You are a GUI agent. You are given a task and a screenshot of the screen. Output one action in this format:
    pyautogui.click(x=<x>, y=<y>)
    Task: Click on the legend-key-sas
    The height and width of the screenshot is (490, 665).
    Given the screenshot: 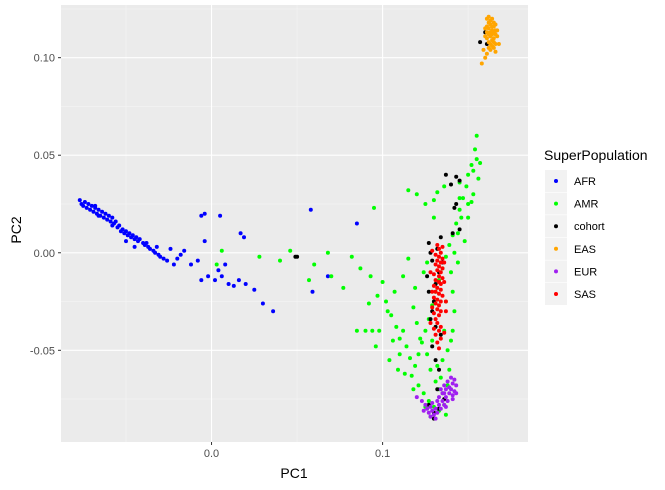 What is the action you would take?
    pyautogui.click(x=556, y=294)
    